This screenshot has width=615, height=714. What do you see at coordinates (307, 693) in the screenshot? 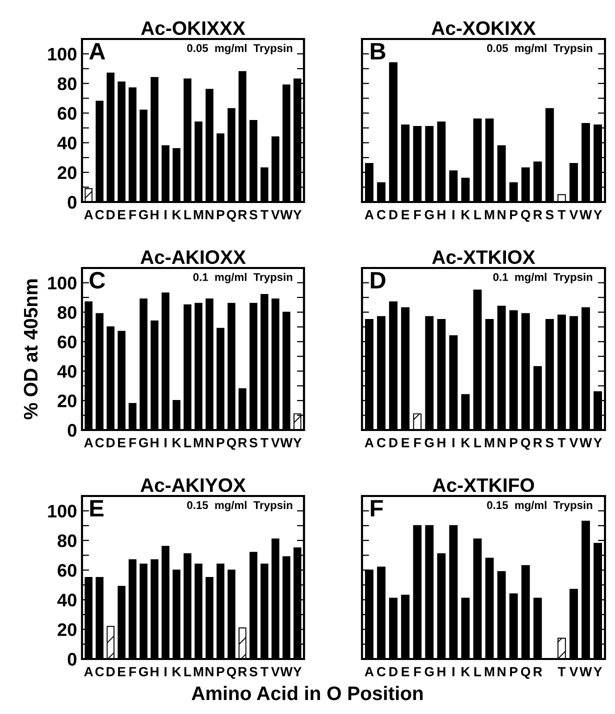
I see `x-axis-title: Amino Acid in O Position` at bounding box center [307, 693].